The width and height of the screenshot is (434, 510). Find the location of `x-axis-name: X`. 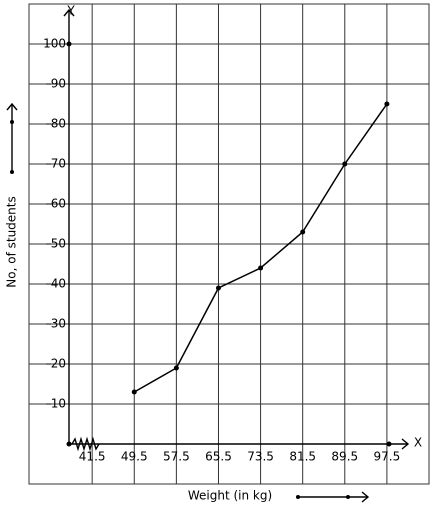

x-axis-name: X is located at coordinates (418, 443).